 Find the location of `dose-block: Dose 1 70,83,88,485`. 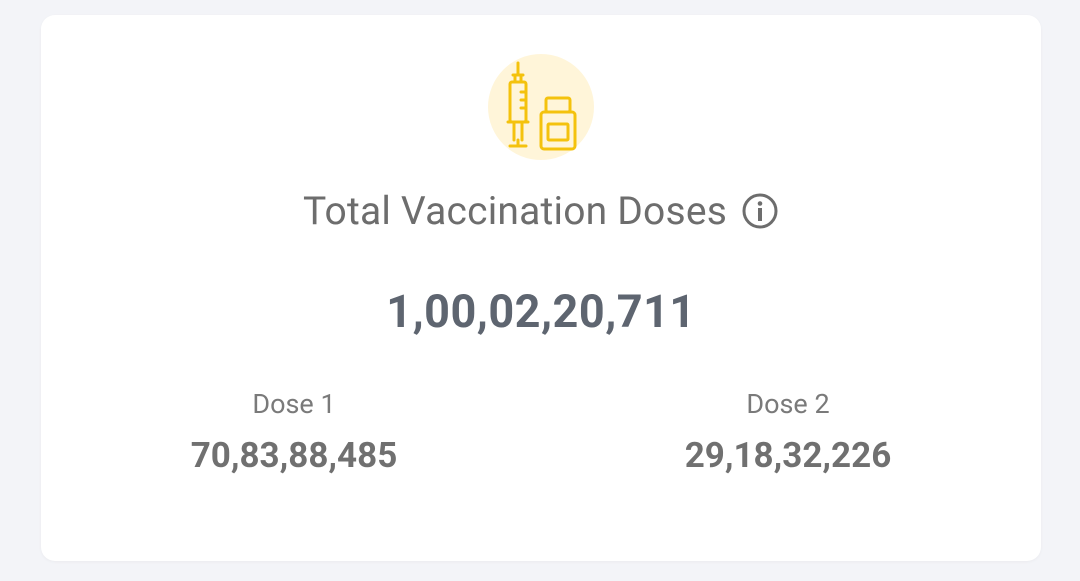

dose-block: Dose 1 70,83,88,485 is located at coordinates (294, 430).